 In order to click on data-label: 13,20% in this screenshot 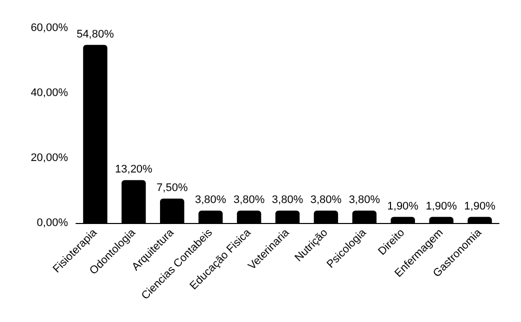, I will do `click(134, 170)`.